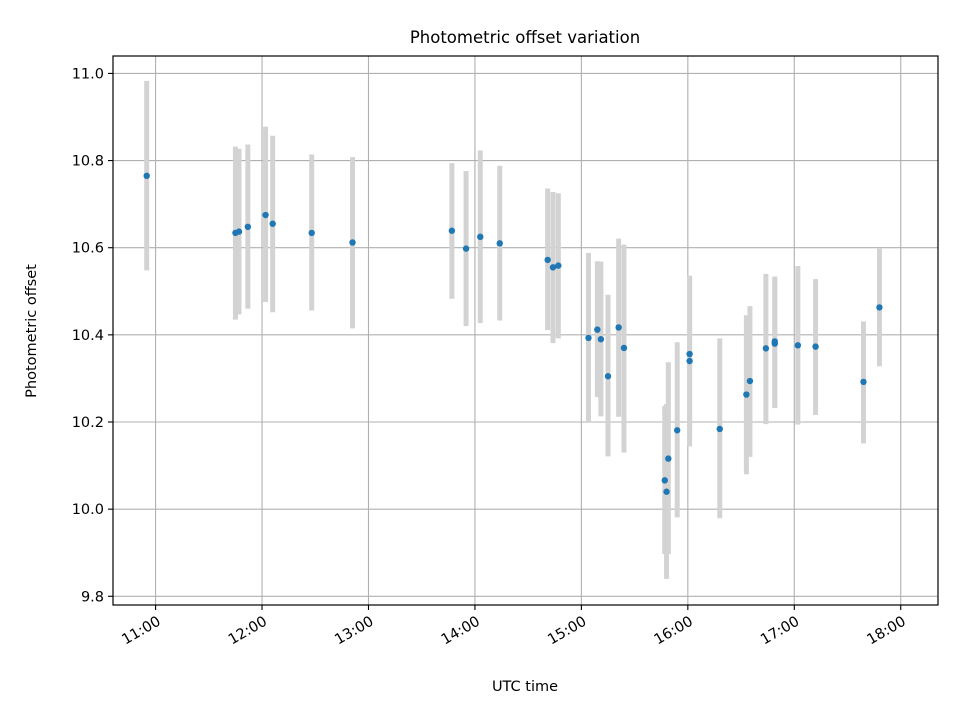 The height and width of the screenshot is (720, 960). Describe the element at coordinates (88, 74) in the screenshot. I see `y-tick-label: 11.0` at that location.